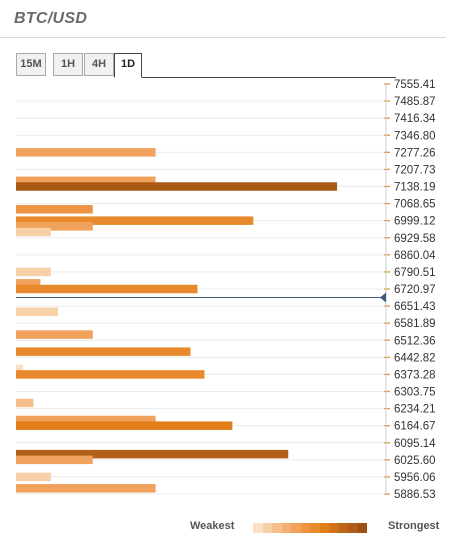  Describe the element at coordinates (415, 222) in the screenshot. I see `price-tick-label: 6999.12` at that location.